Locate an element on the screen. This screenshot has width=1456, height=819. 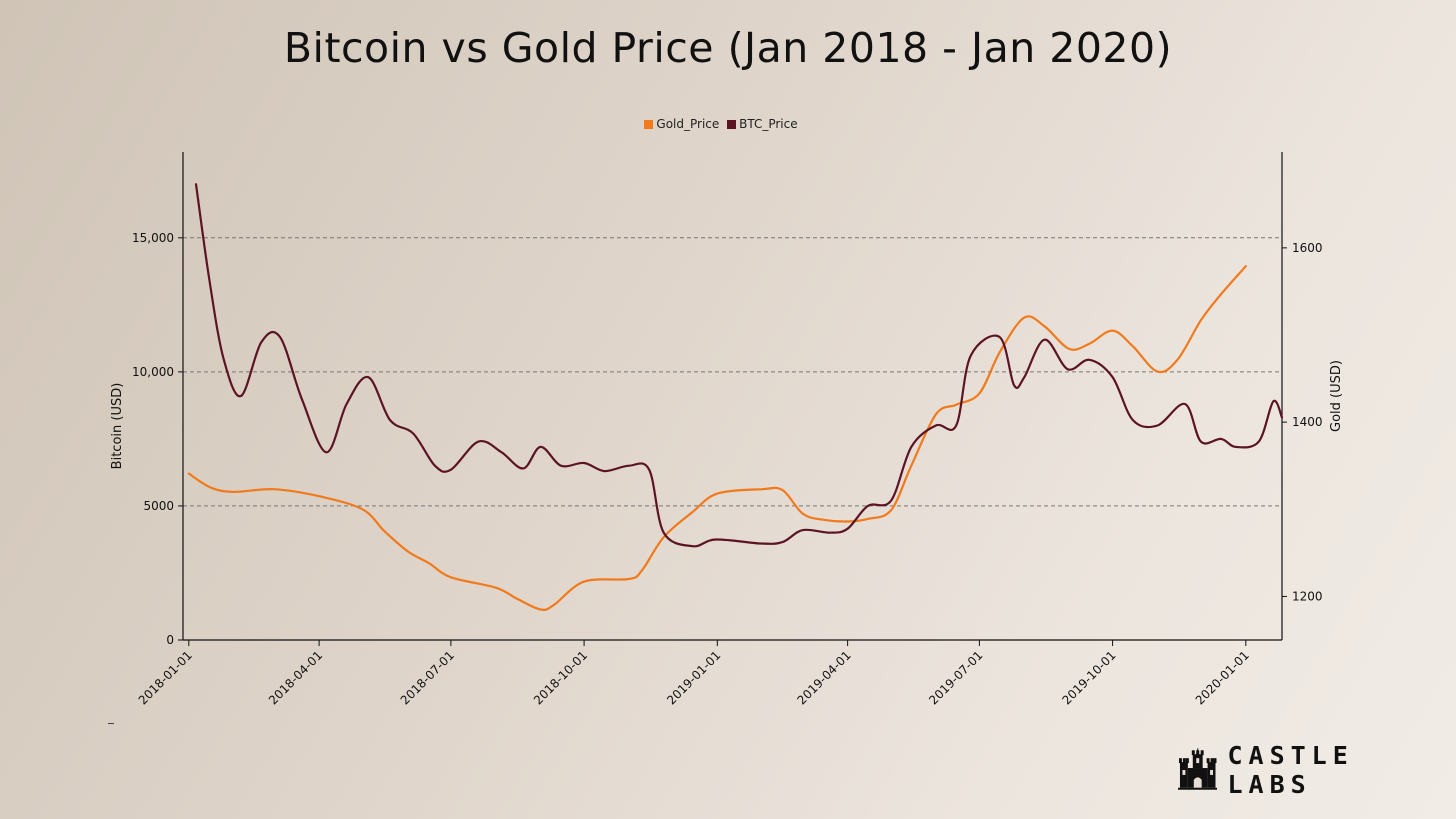
castle-labs-logo: CASTLE LABS is located at coordinates (1317, 770).